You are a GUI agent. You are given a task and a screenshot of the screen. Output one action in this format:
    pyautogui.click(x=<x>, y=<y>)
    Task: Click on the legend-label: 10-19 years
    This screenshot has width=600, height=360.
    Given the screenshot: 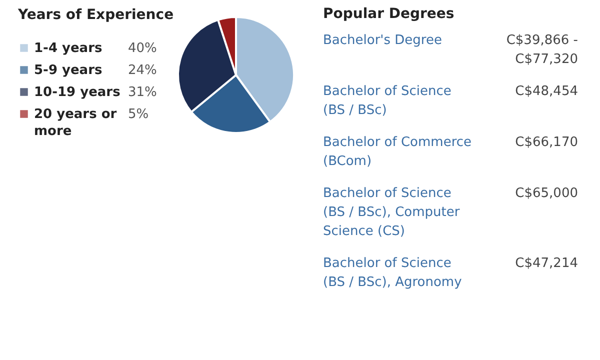 What is the action you would take?
    pyautogui.click(x=77, y=92)
    